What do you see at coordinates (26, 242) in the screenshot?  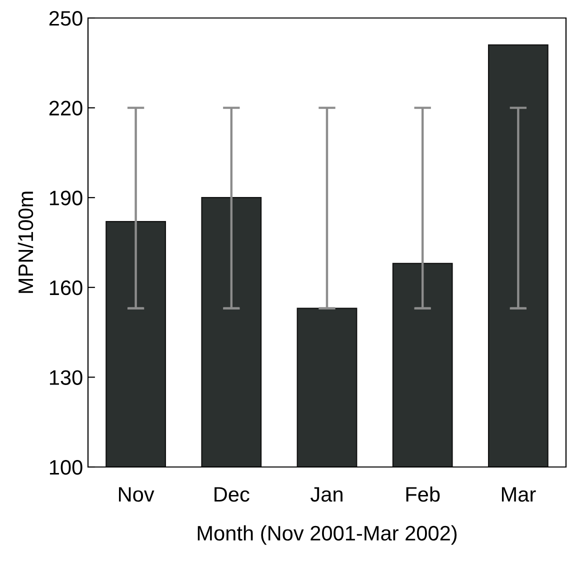 I see `y-axis-title: MPN/100m` at bounding box center [26, 242].